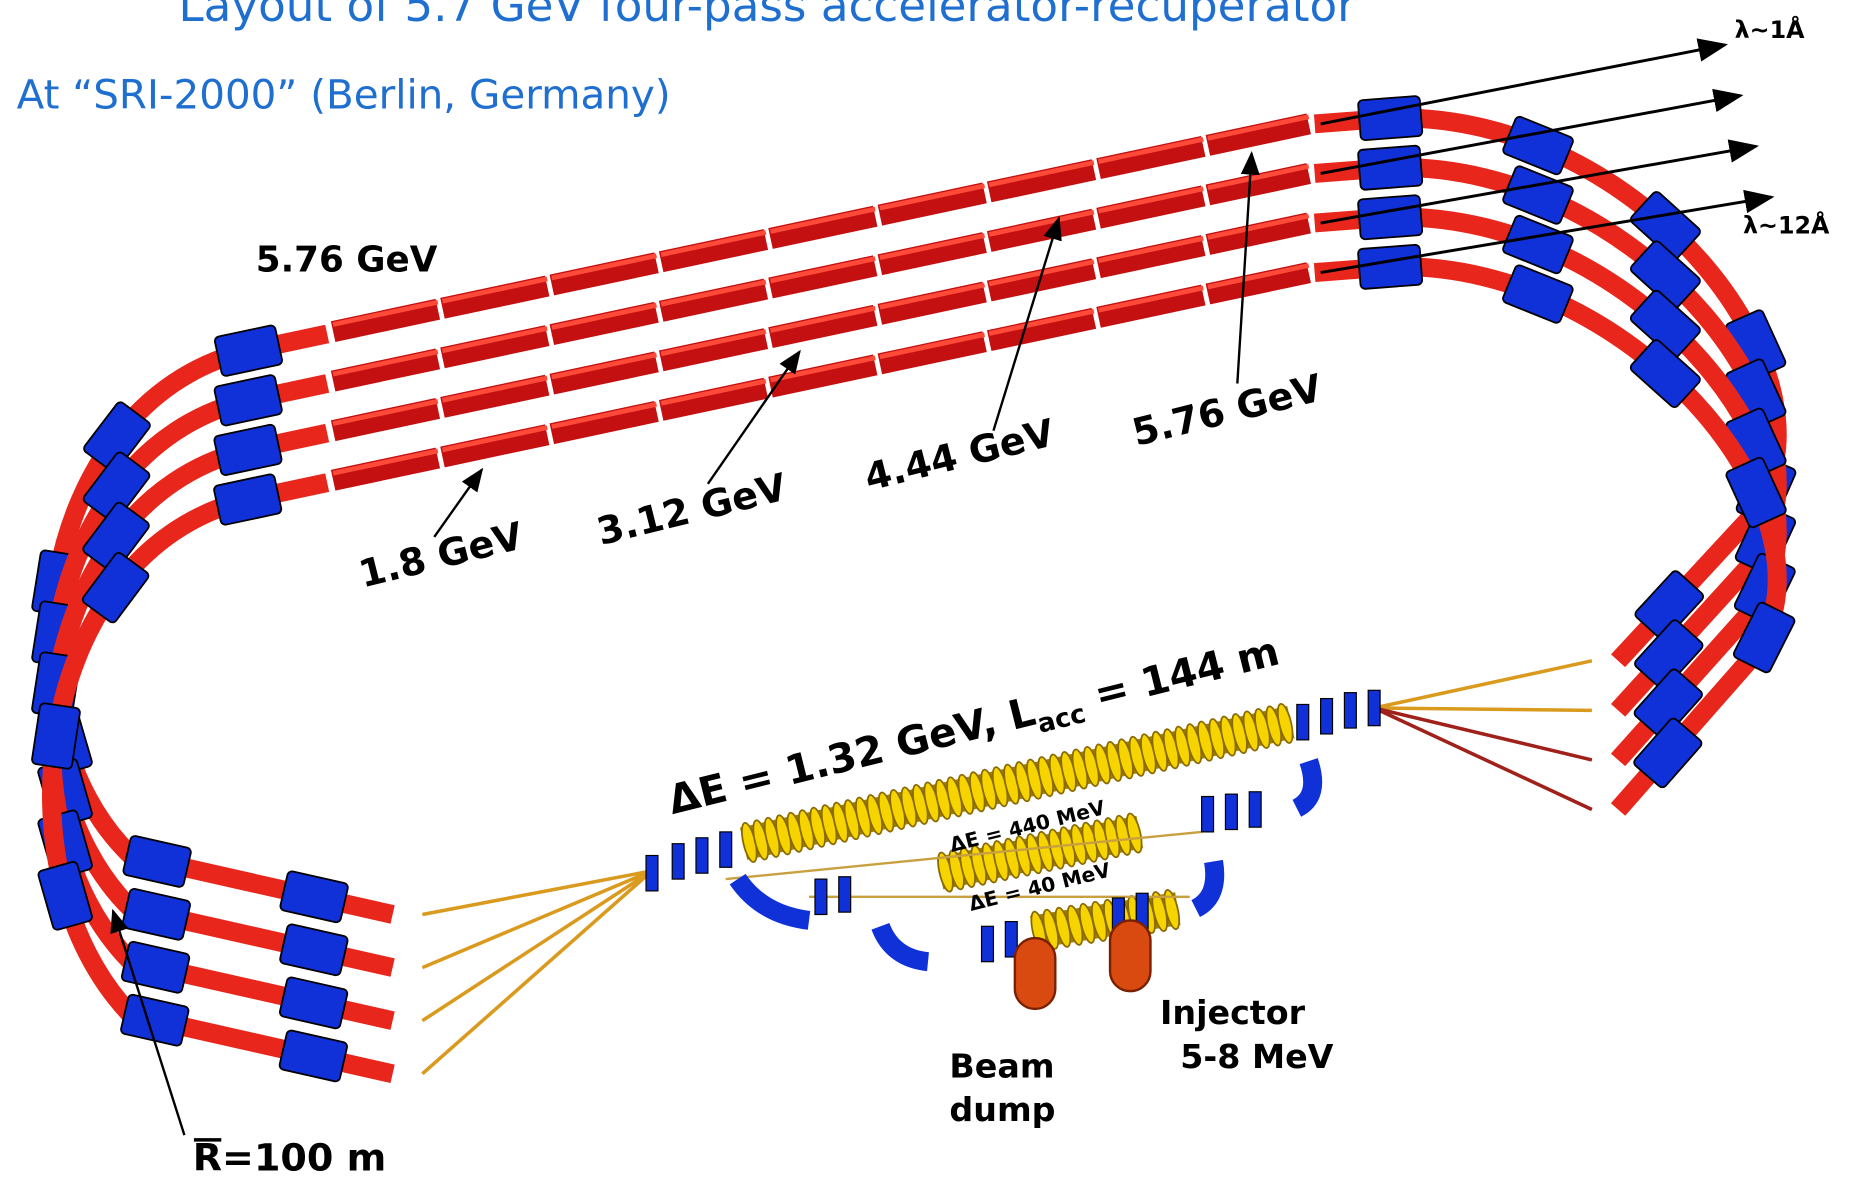 Image resolution: width=1856 pixels, height=1180 pixels. What do you see at coordinates (207, 1158) in the screenshot?
I see `radius-symbol: R` at bounding box center [207, 1158].